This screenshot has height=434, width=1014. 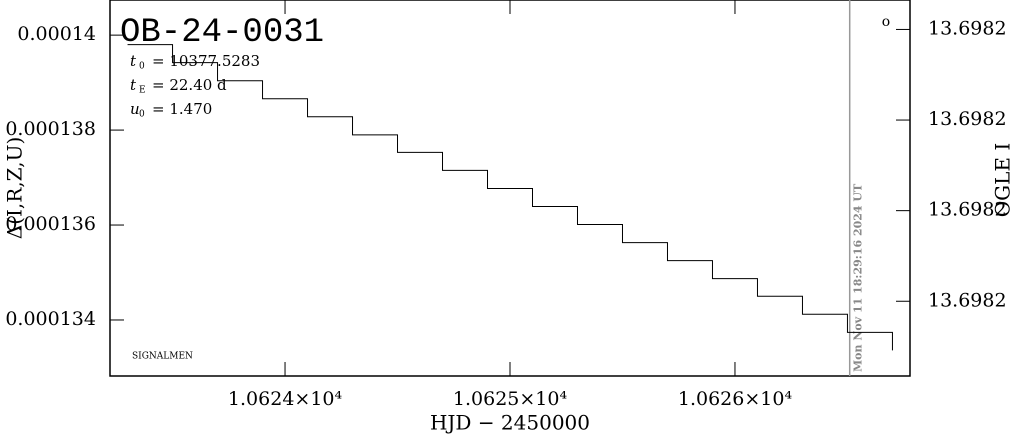 I want to click on time-line-label: Mon Nov 11 18:29:16 2024 UT, so click(x=858, y=277).